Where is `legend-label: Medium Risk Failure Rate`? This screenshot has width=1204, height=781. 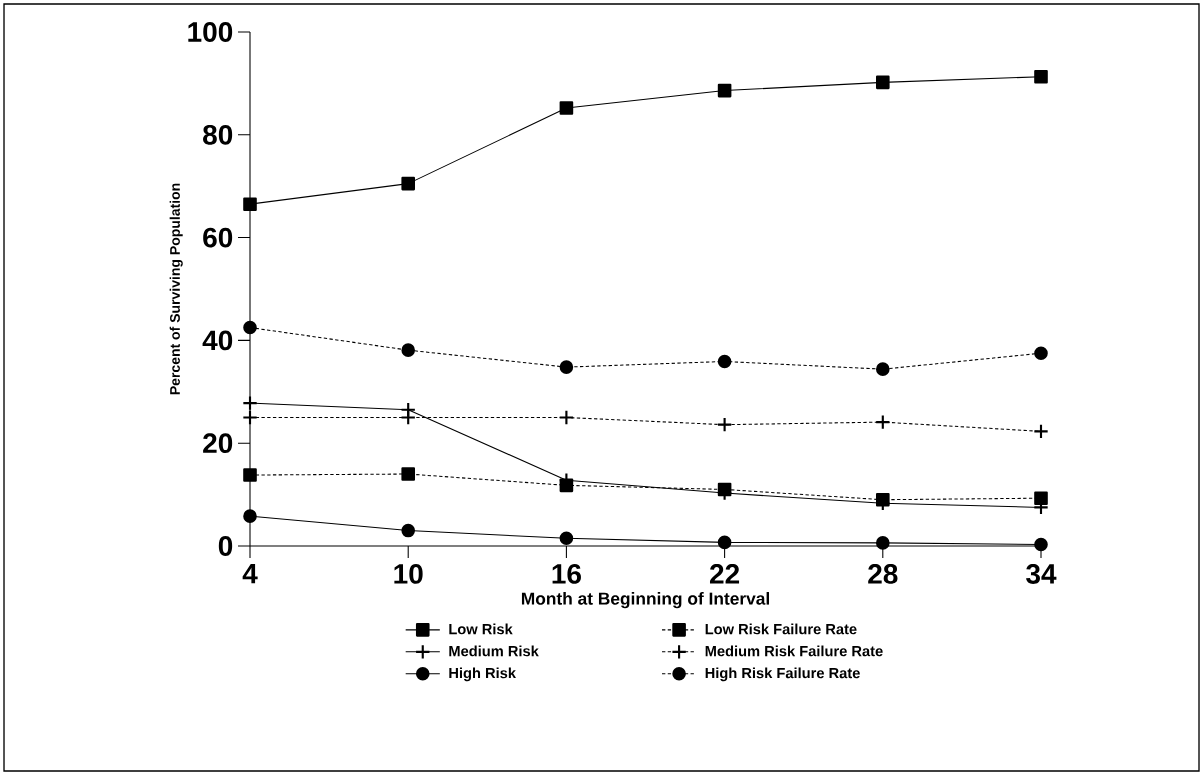
legend-label: Medium Risk Failure Rate is located at coordinates (794, 651).